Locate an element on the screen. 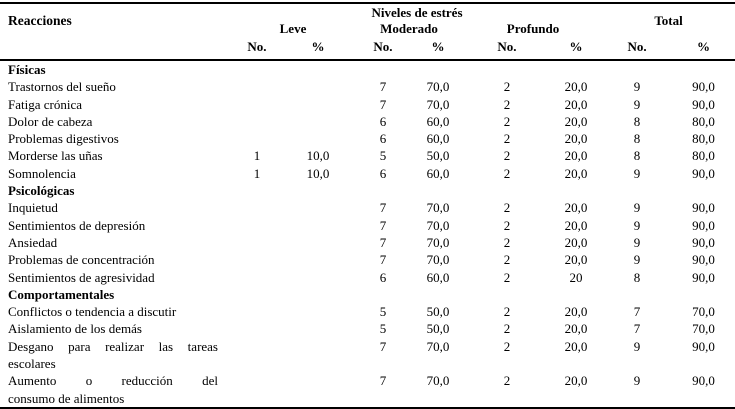  cell-value: 5 is located at coordinates (383, 329).